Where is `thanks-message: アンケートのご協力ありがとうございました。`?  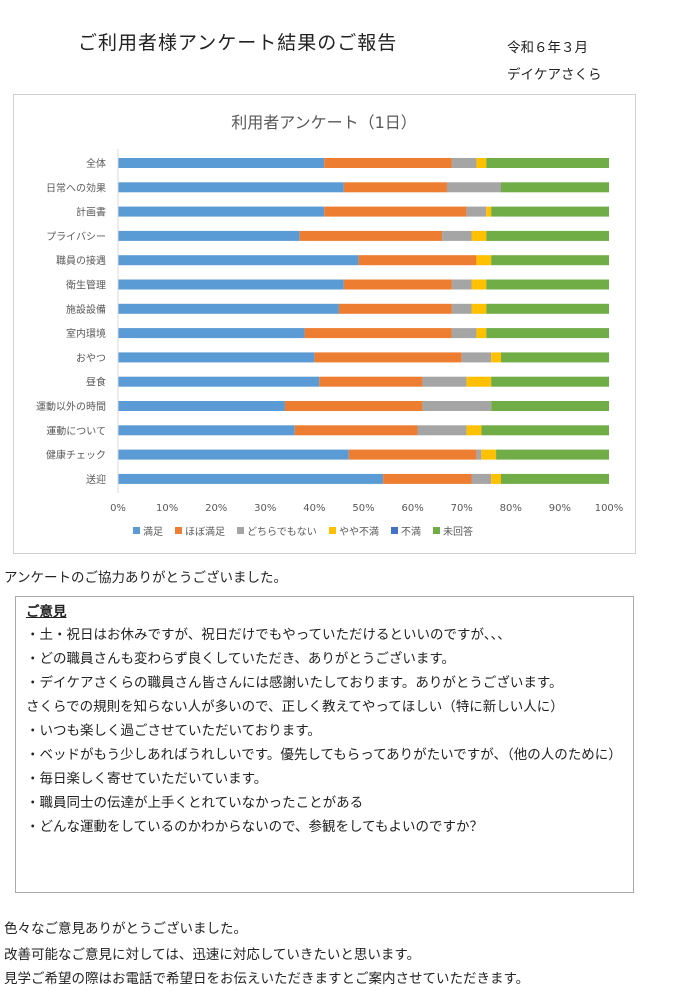
thanks-message: アンケートのご協力ありがとうございました。 is located at coordinates (145, 578).